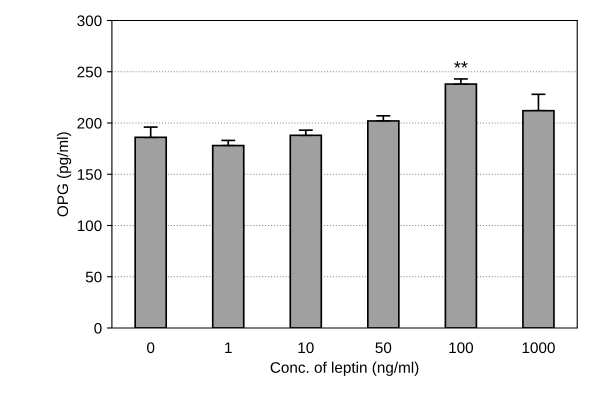 This screenshot has width=589, height=410. Describe the element at coordinates (461, 348) in the screenshot. I see `x-tick-label: 100` at that location.